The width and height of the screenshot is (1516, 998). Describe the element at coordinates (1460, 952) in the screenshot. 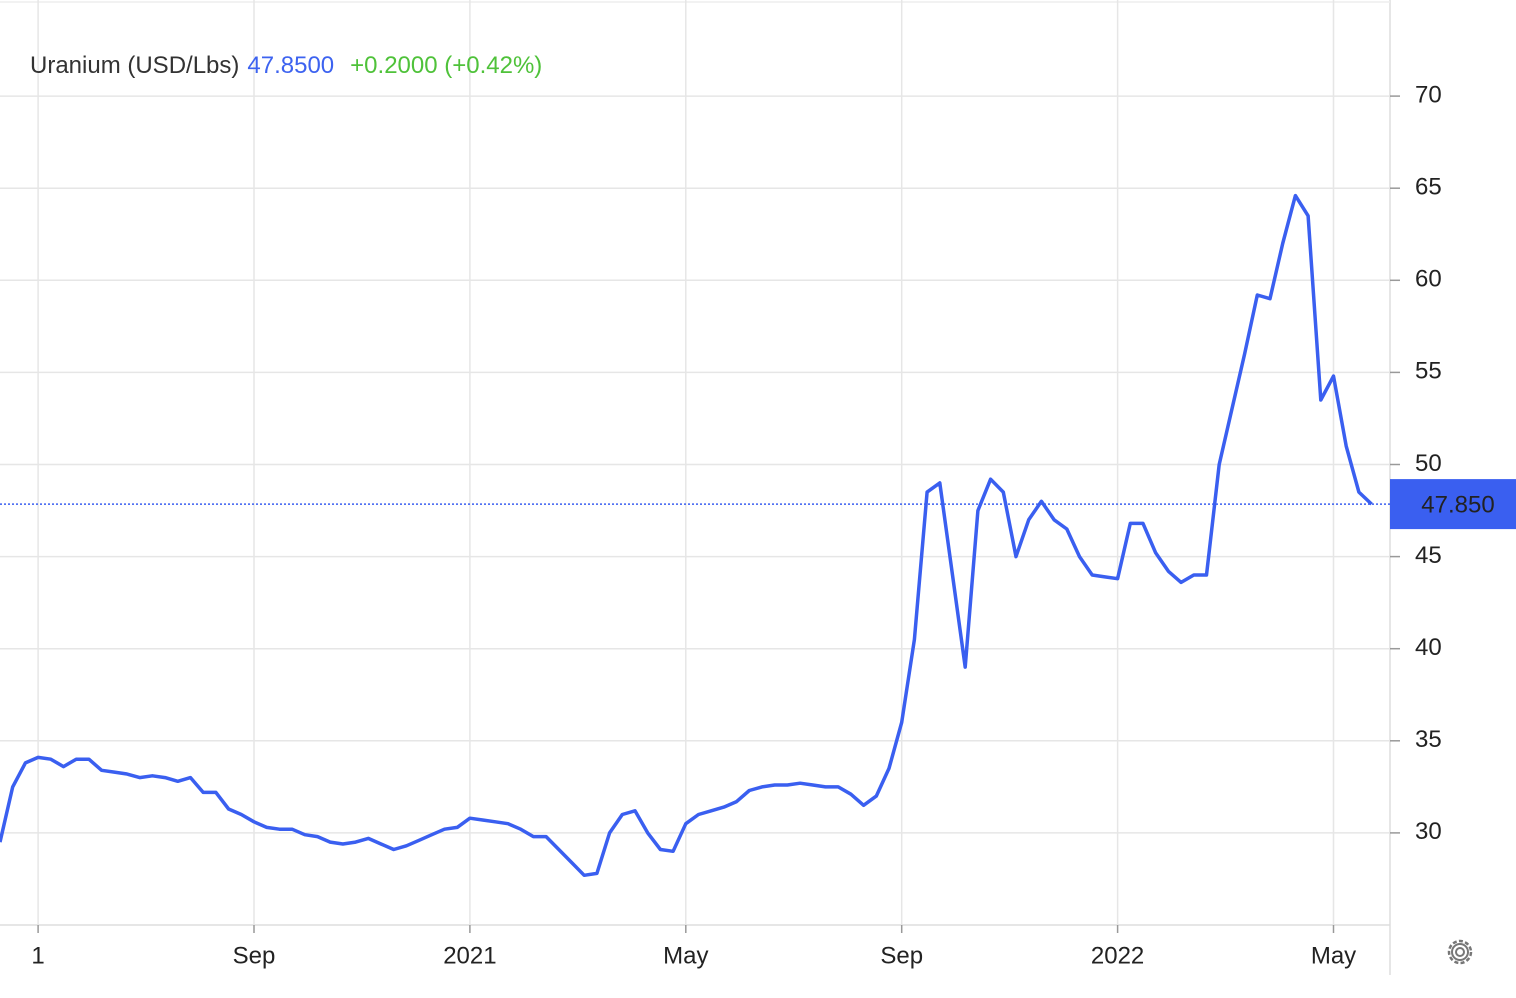

I see `settings-icon` at that location.